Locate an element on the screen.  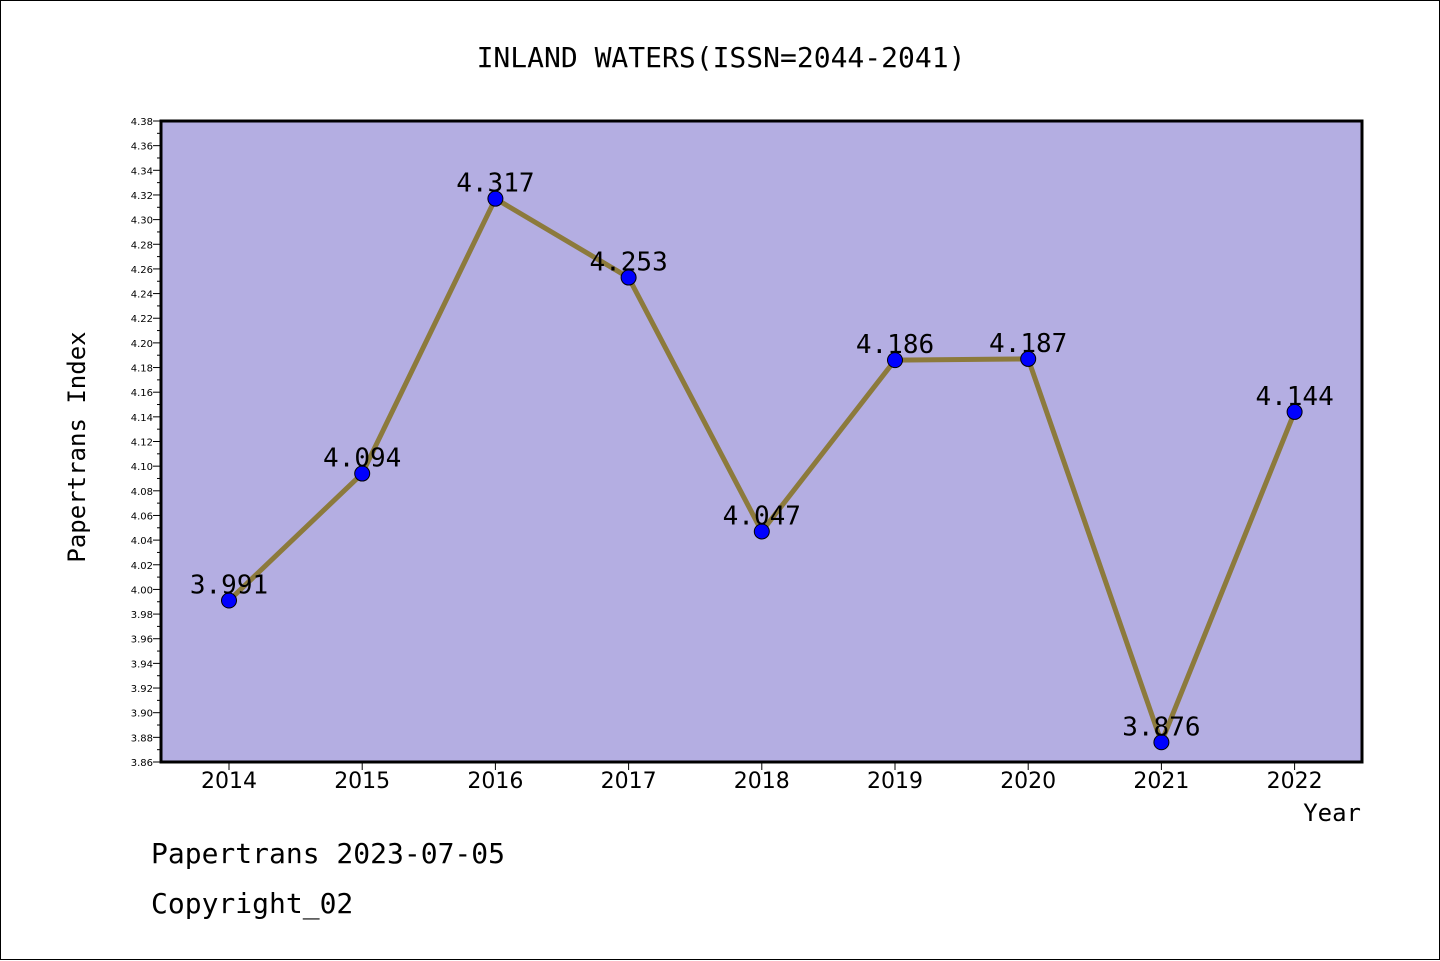
x-tick-label: 2015 is located at coordinates (362, 781).